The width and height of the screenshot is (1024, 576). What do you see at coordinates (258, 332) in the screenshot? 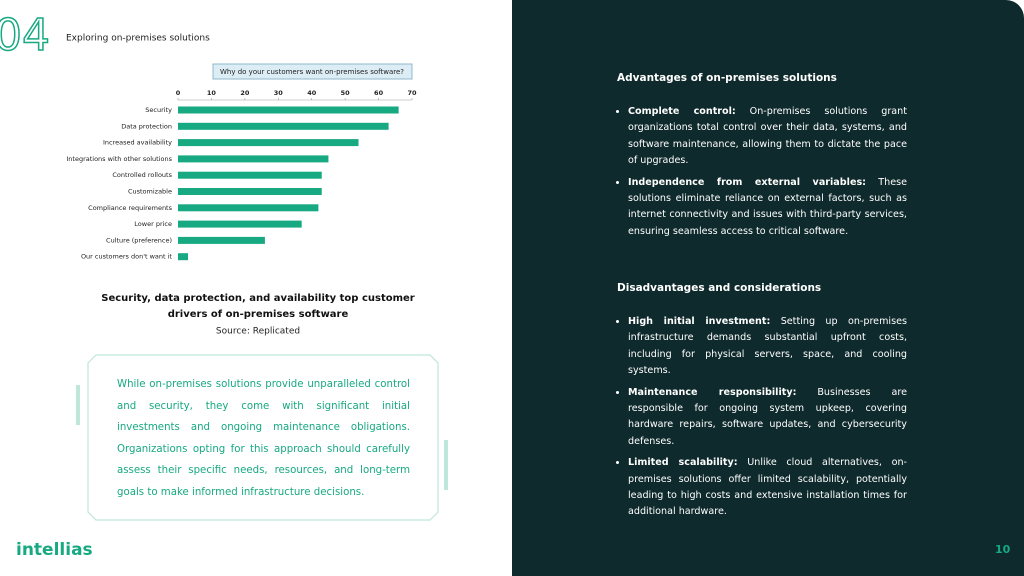
I see `caption-source: Source: Replicated` at bounding box center [258, 332].